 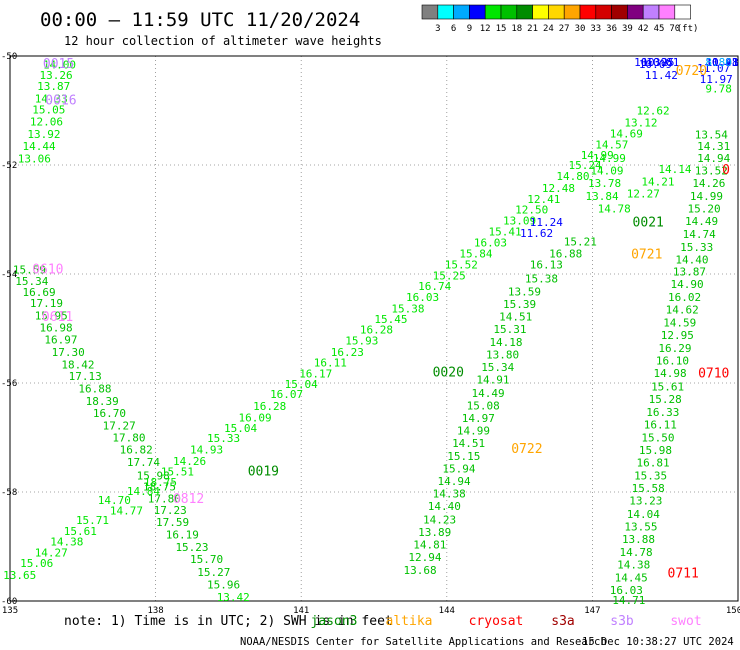 I want to click on swh-data-label: 17.13, so click(x=85, y=376).